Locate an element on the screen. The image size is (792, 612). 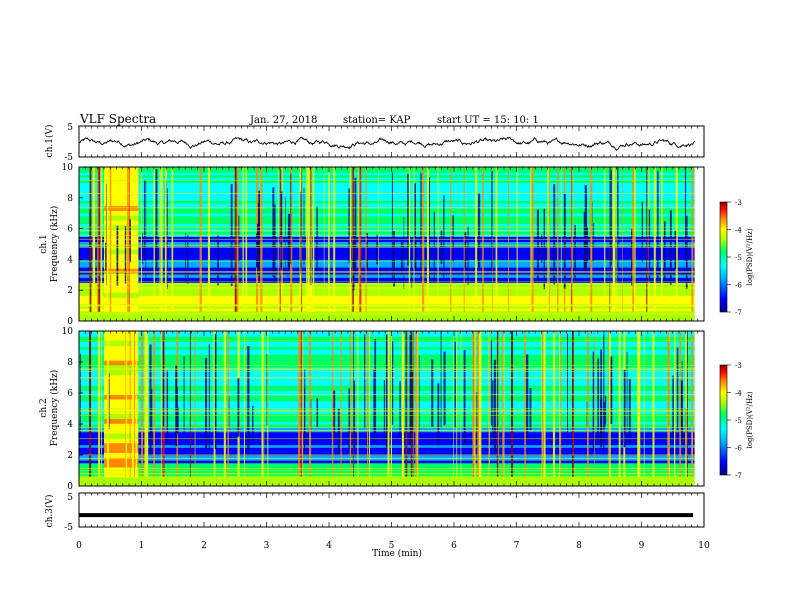
spectrogram-ytick-label: 10 is located at coordinates (68, 168).